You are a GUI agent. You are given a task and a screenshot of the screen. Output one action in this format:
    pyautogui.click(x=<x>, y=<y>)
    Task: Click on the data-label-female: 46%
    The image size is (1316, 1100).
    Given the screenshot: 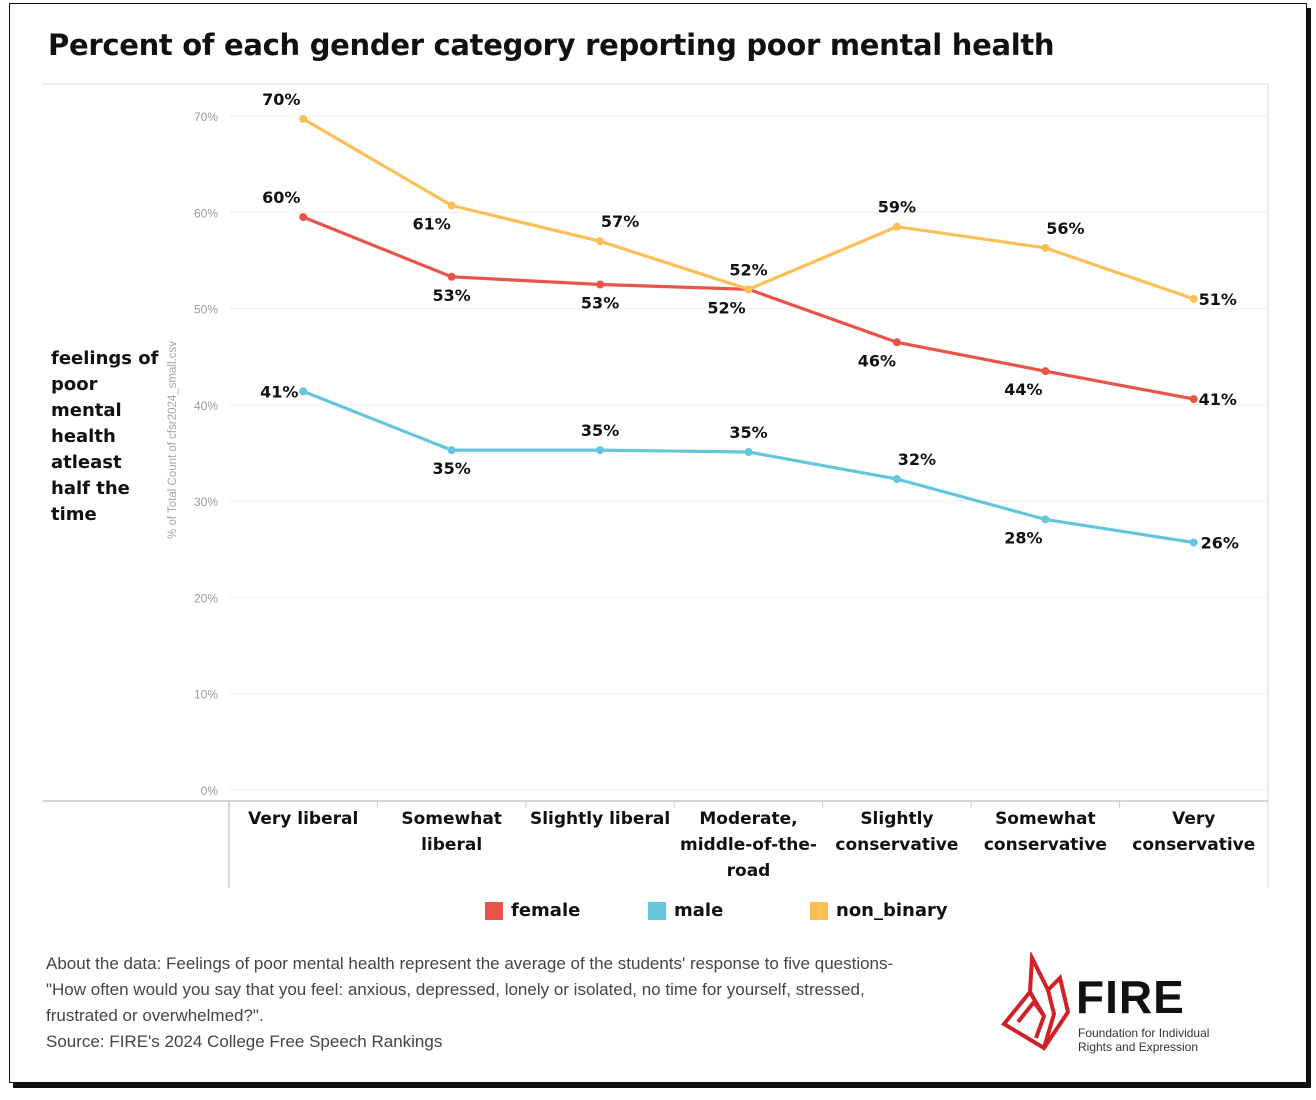 What is the action you would take?
    pyautogui.click(x=877, y=360)
    